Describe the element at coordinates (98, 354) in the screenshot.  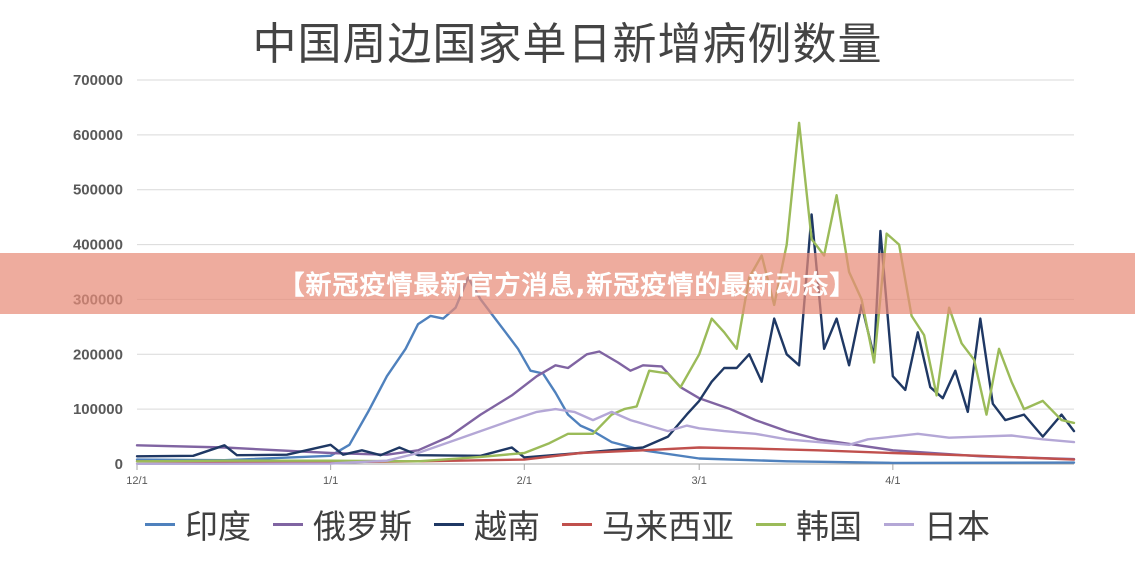
I see `y-tick-label: 200000` at that location.